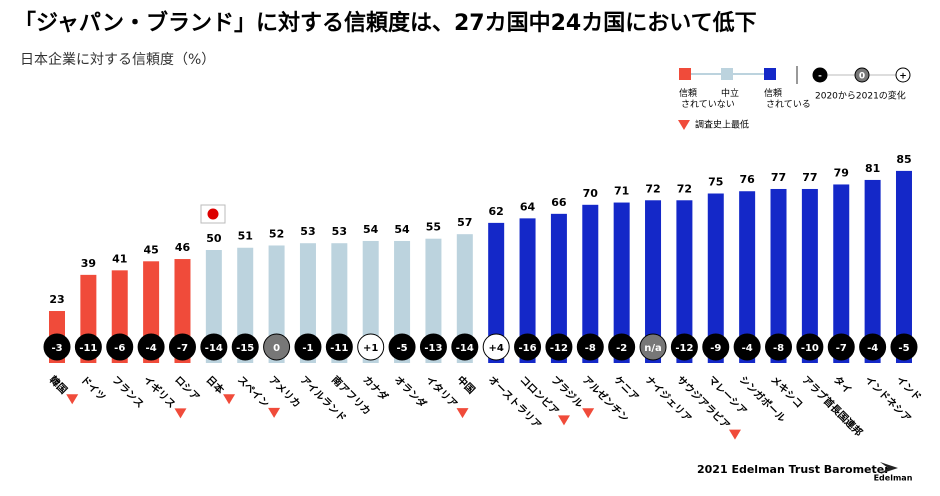 This screenshot has height=496, width=940. Describe the element at coordinates (872, 168) in the screenshot. I see `value-label: 81` at that location.